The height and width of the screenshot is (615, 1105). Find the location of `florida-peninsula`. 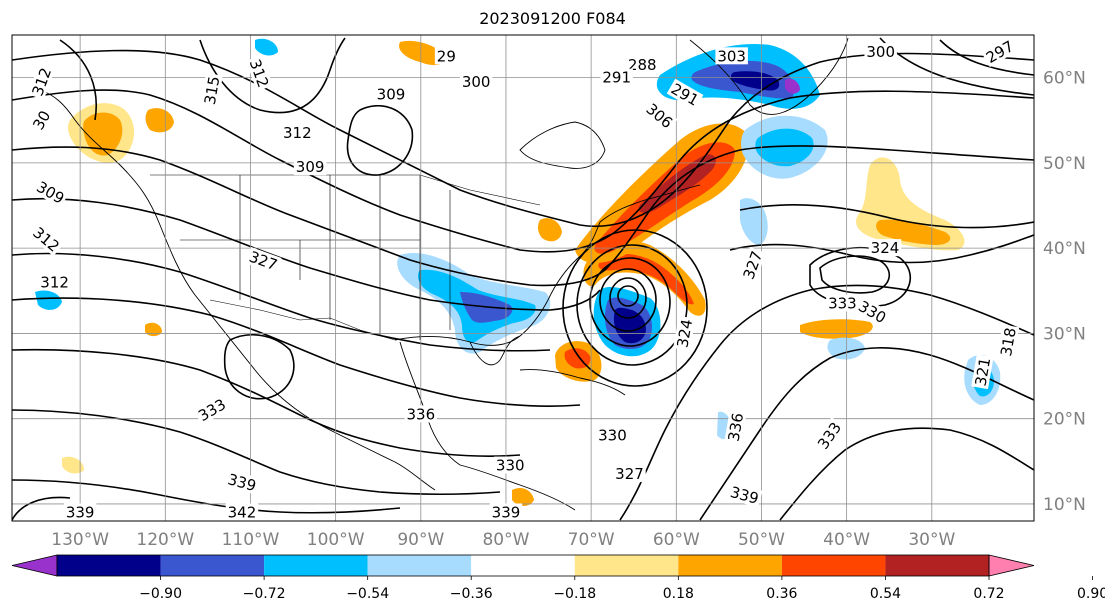

florida-peninsula is located at coordinates (495, 350).